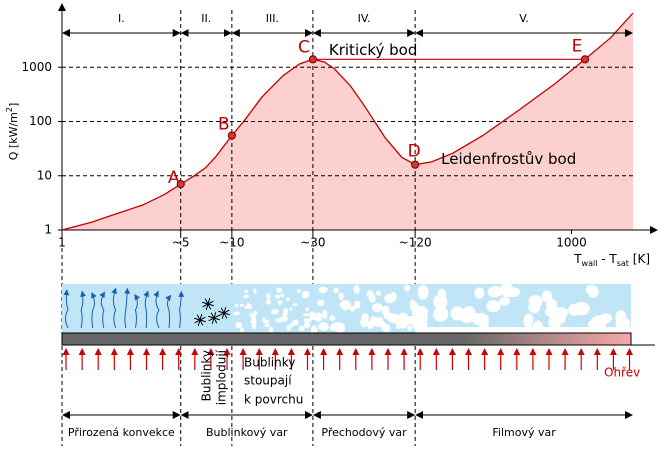  Describe the element at coordinates (523, 330) in the screenshot. I see `vapor-film` at that location.